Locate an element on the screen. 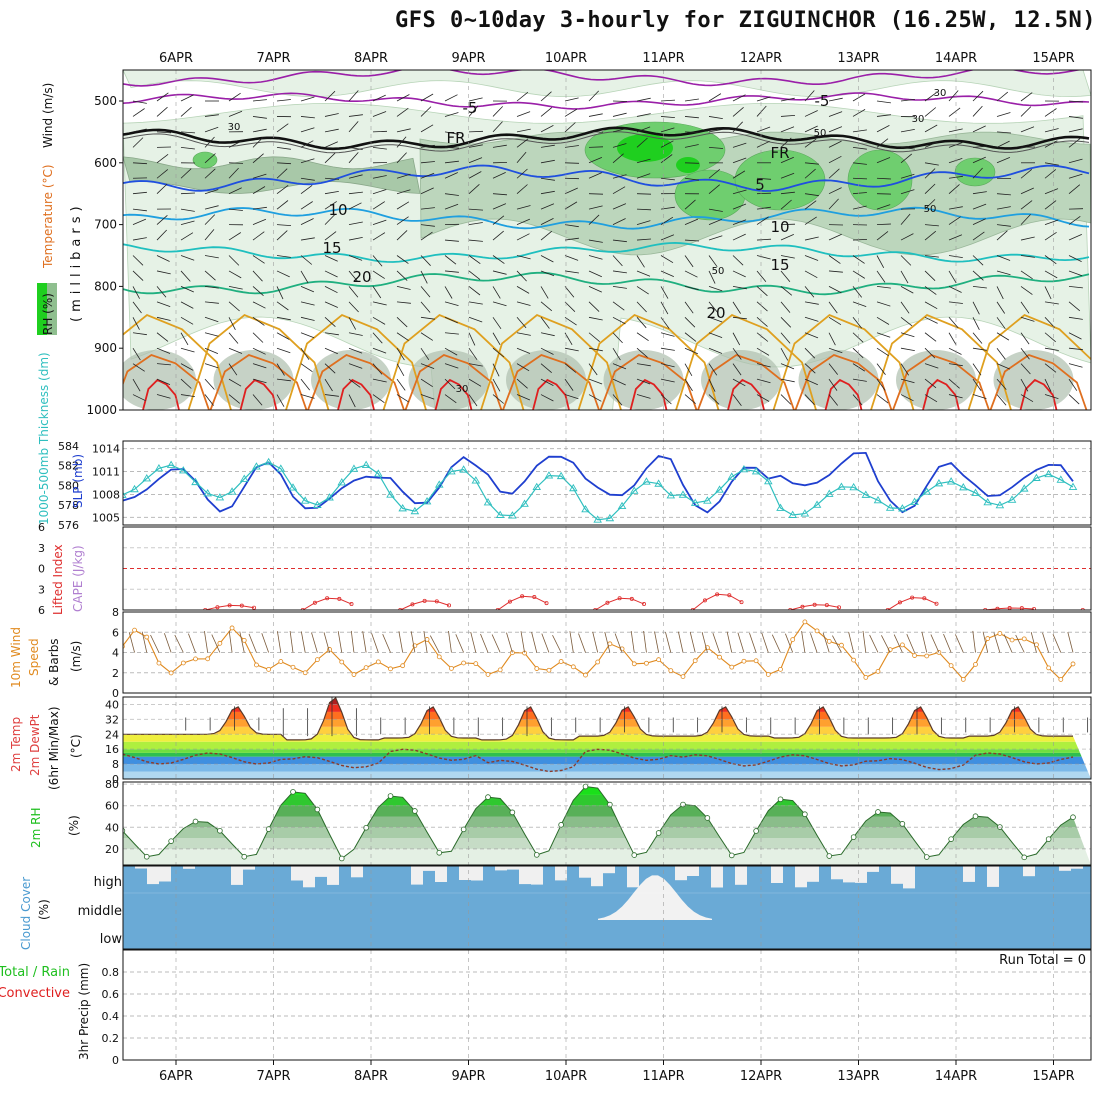  cloud-label-2: (%) is located at coordinates (44, 909).